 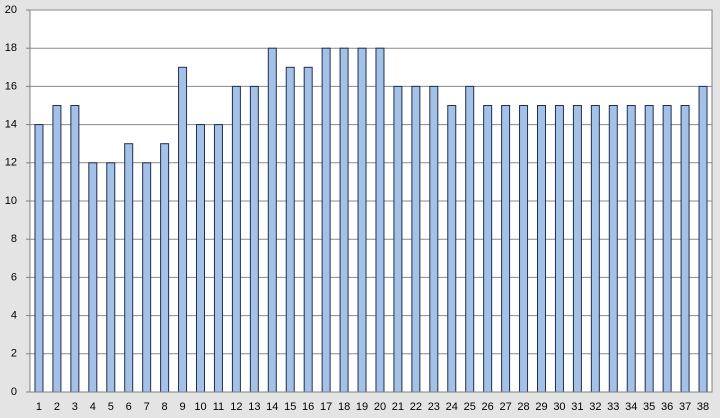 I want to click on x-tick-label: 30, so click(x=559, y=407).